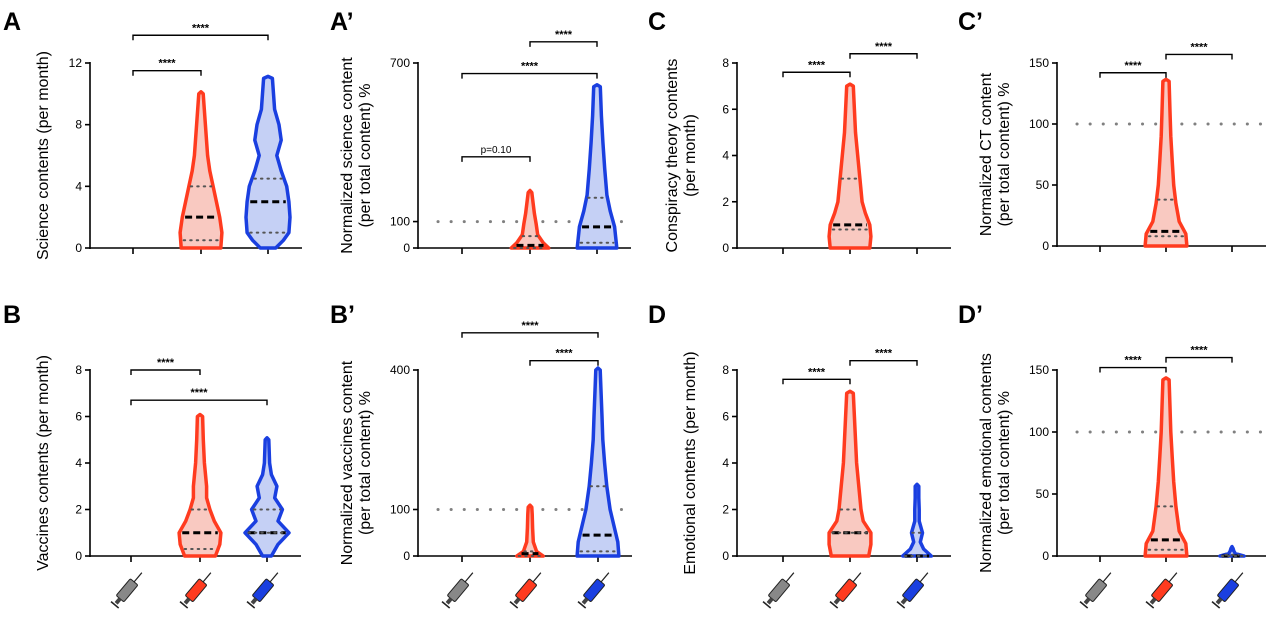  I want to click on panel-label: A’, so click(342, 22).